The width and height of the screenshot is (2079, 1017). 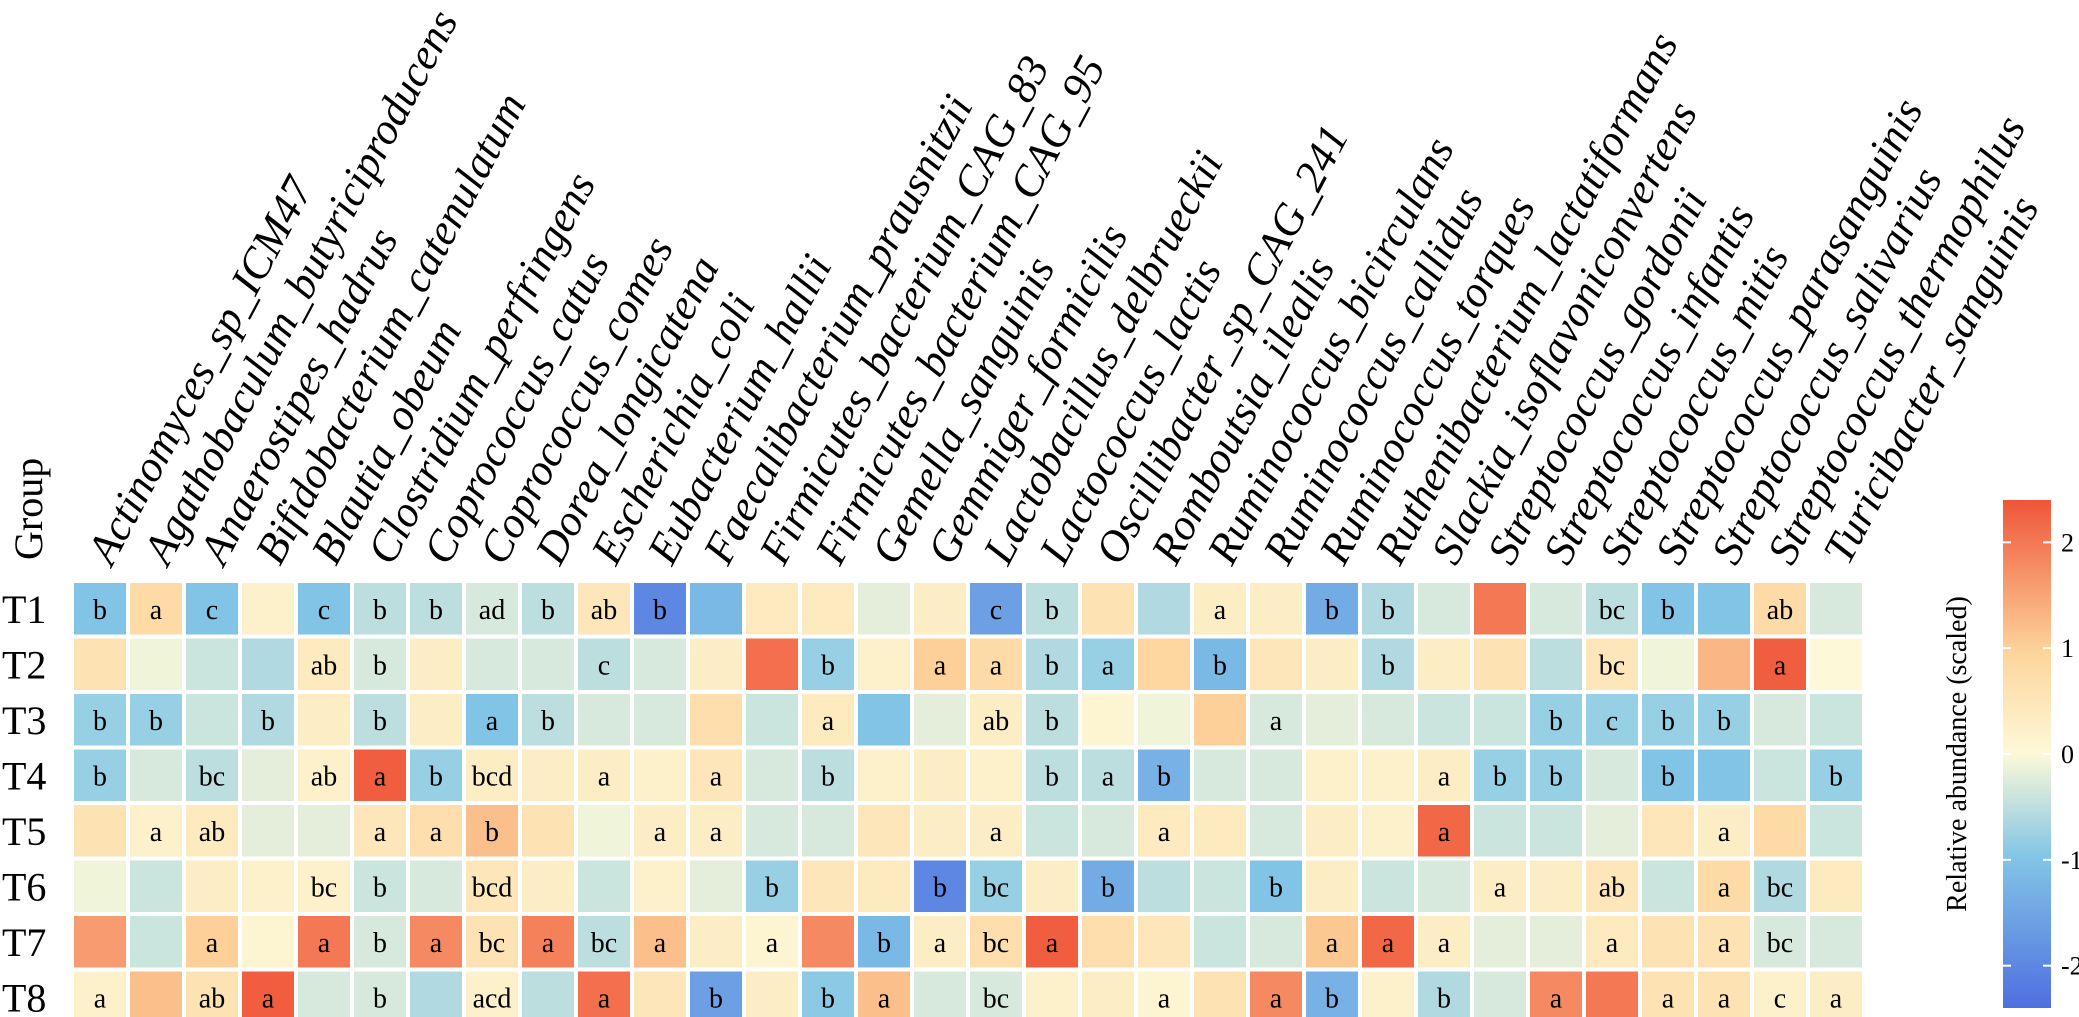 What do you see at coordinates (1612, 887) in the screenshot?
I see `significance-letter: ab` at bounding box center [1612, 887].